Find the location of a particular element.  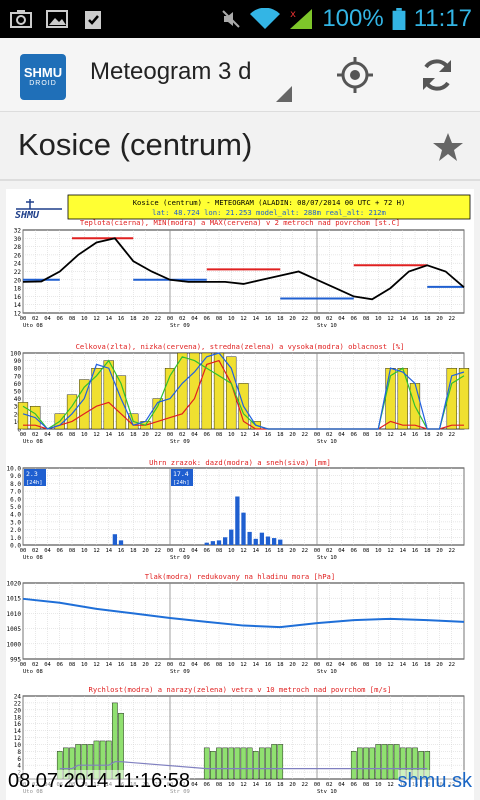

app-logo: SHMU DROID is located at coordinates (43, 77).